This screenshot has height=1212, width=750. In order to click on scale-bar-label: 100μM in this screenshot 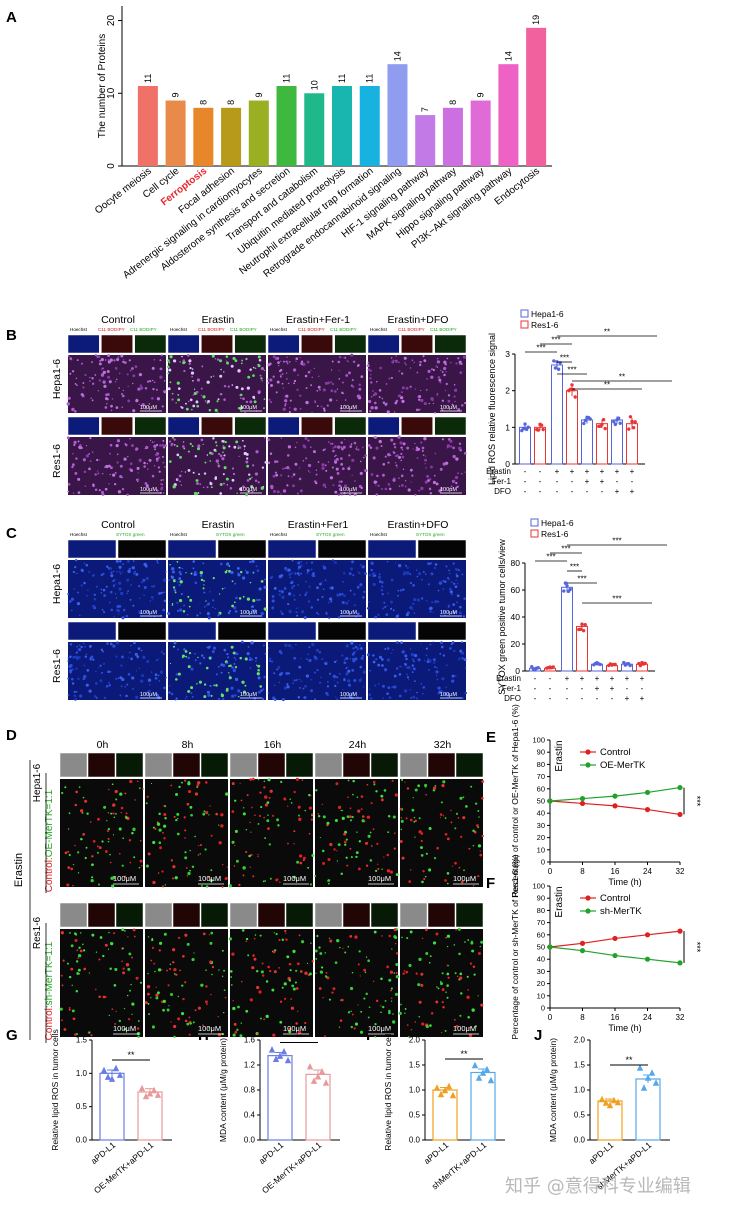, I will do `click(124, 1028)`.